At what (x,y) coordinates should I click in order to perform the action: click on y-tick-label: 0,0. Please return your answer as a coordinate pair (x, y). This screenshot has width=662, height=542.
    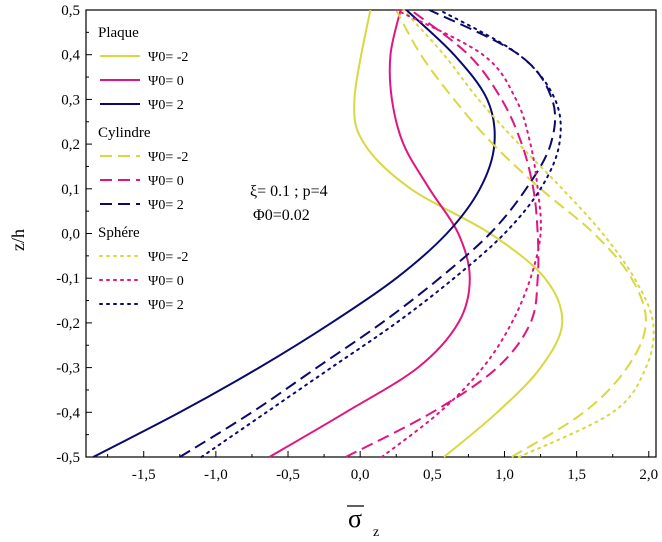
    Looking at the image, I should click on (70, 235).